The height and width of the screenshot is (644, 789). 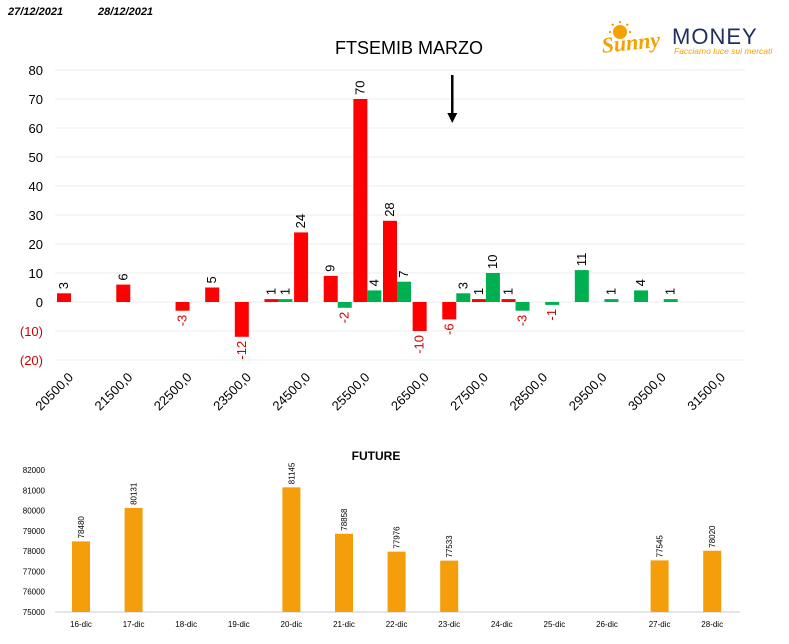 What do you see at coordinates (452, 118) in the screenshot?
I see `arrow-head` at bounding box center [452, 118].